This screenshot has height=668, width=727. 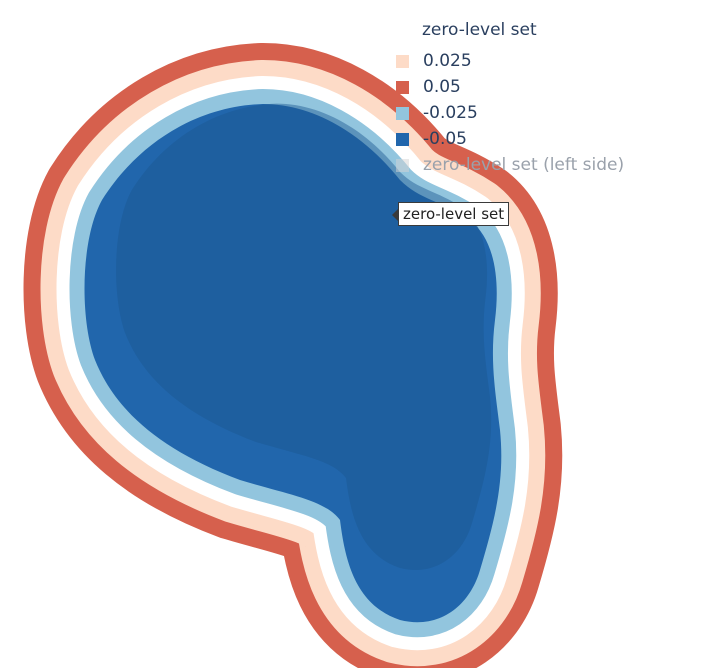 I want to click on tooltip-arrow, so click(x=395, y=215).